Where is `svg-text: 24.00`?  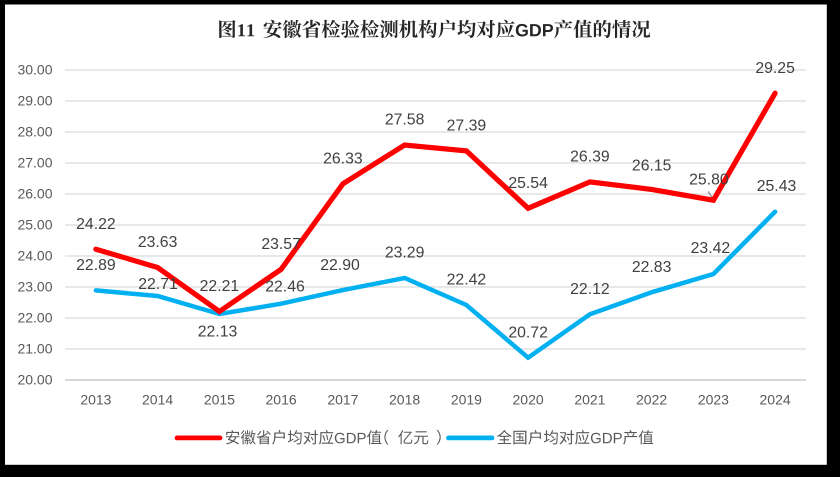 svg-text: 24.00 is located at coordinates (34, 255).